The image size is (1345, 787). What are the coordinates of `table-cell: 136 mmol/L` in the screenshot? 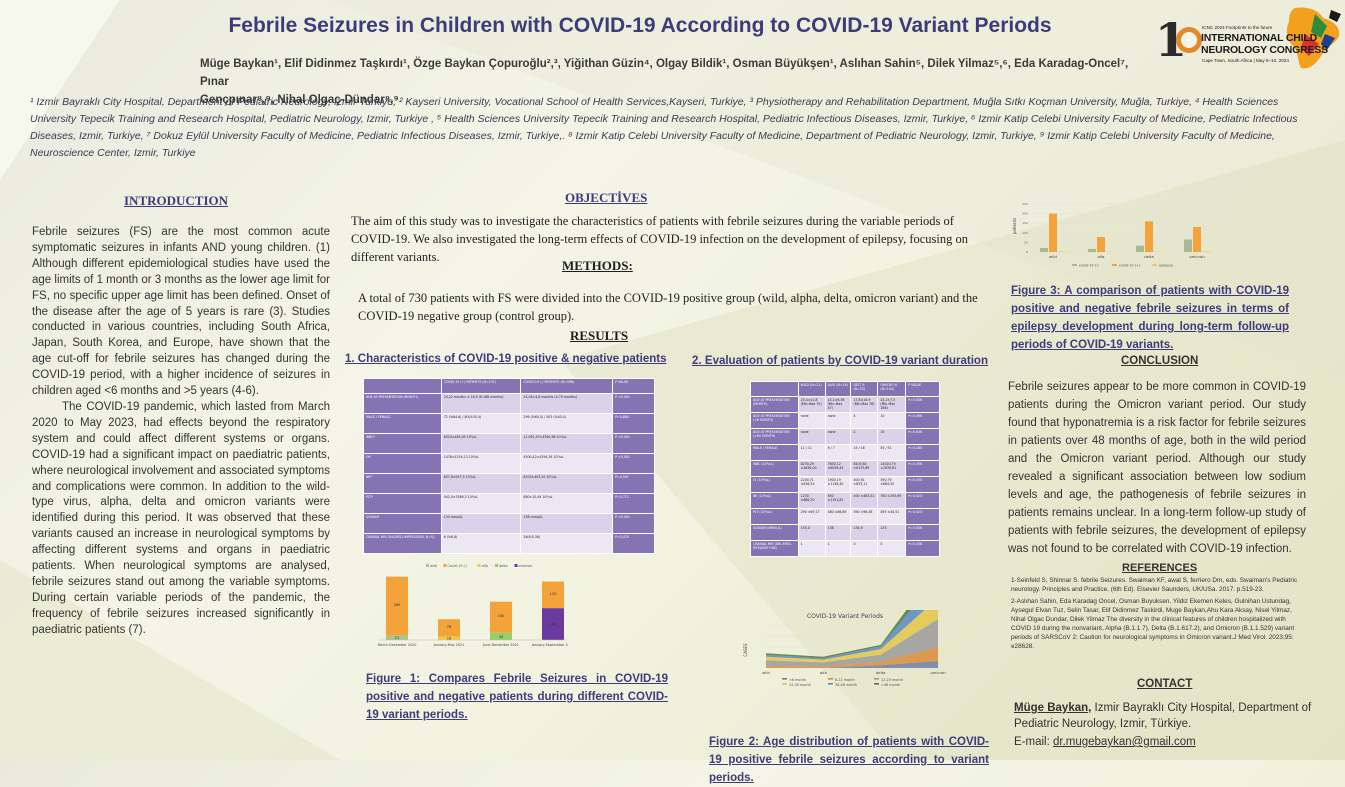 It's located at (567, 524).